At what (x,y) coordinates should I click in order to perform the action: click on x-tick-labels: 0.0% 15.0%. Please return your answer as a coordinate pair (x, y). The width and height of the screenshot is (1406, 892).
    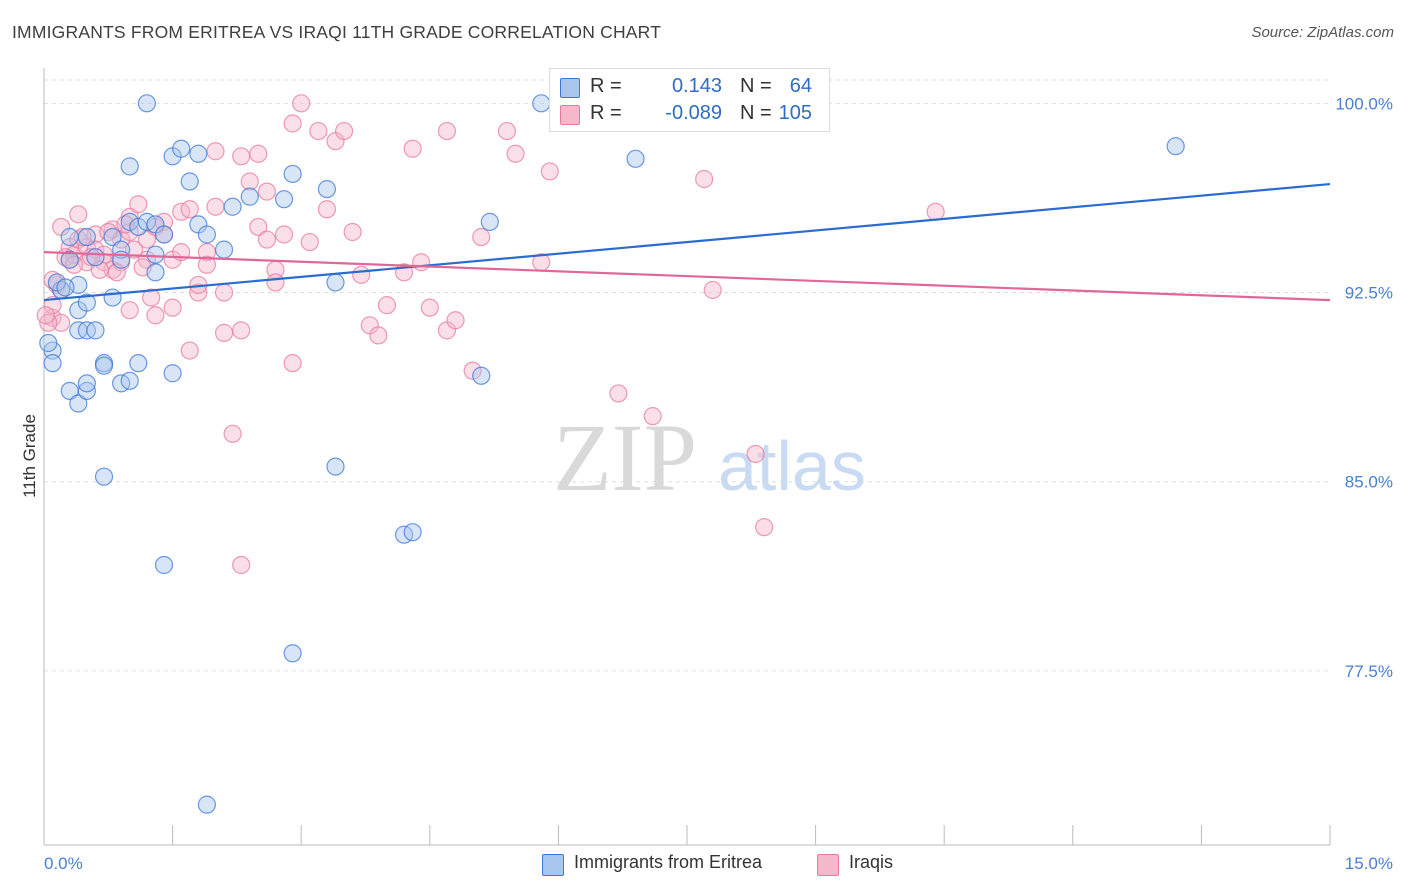
    Looking at the image, I should click on (718, 863).